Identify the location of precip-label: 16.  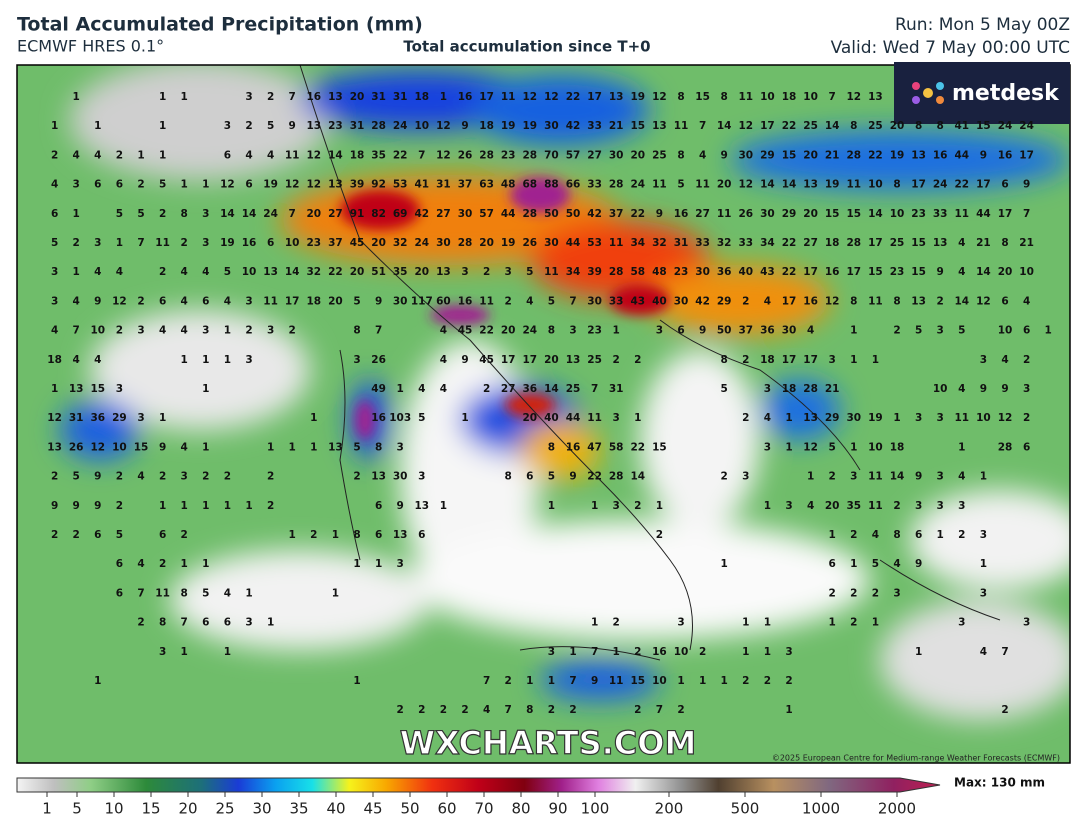
(313, 97).